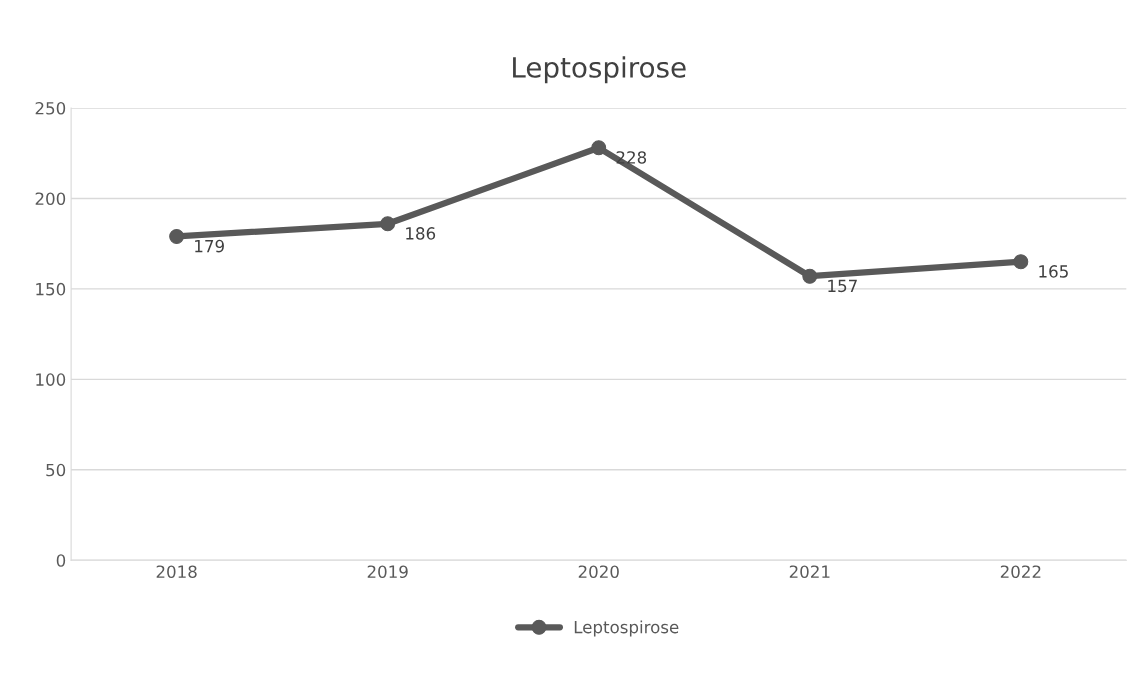  Describe the element at coordinates (1053, 271) in the screenshot. I see `data-label: 165` at that location.